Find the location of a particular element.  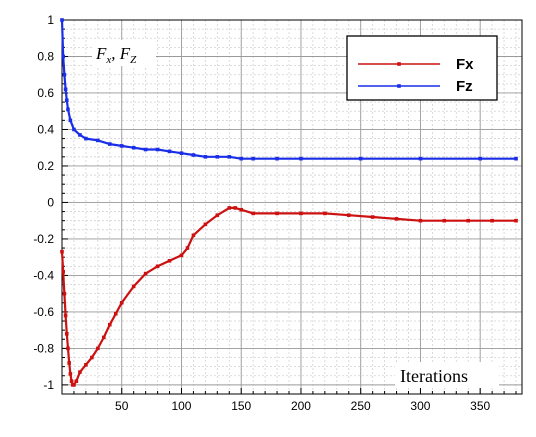

y-tick-label: -1 is located at coordinates (48, 385).